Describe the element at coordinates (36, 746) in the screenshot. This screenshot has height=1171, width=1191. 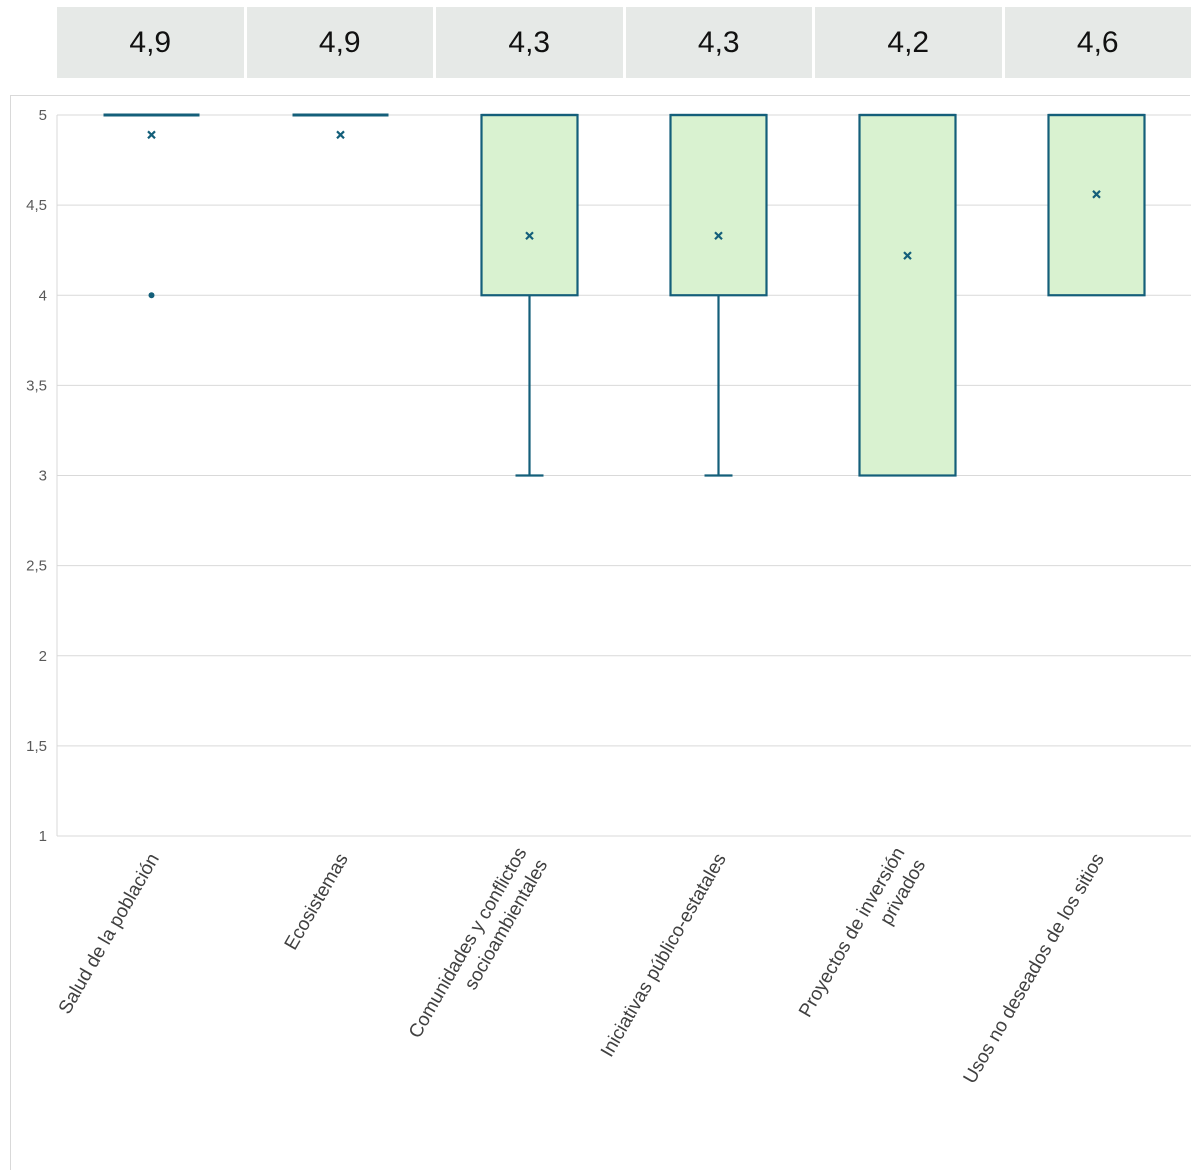
I see `y-tick-label: 1,5` at that location.